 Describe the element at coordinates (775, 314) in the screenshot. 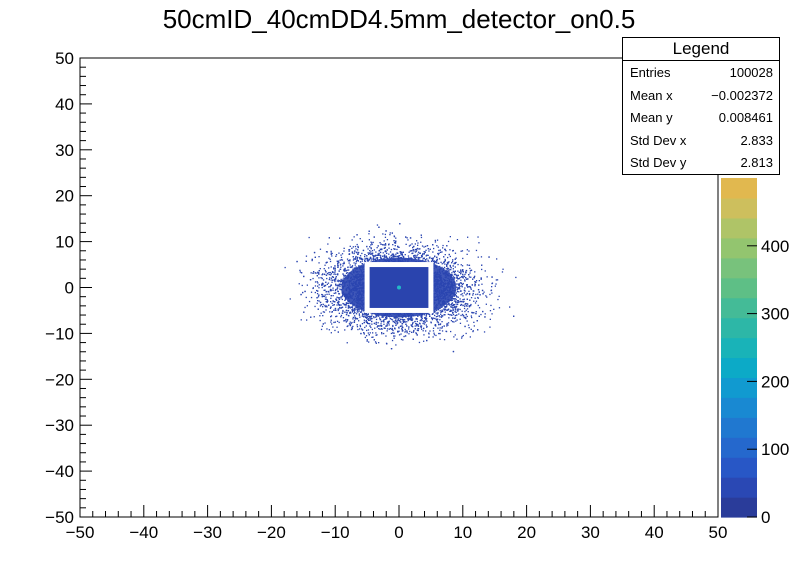

I see `colorbar-tick-label: 300` at that location.